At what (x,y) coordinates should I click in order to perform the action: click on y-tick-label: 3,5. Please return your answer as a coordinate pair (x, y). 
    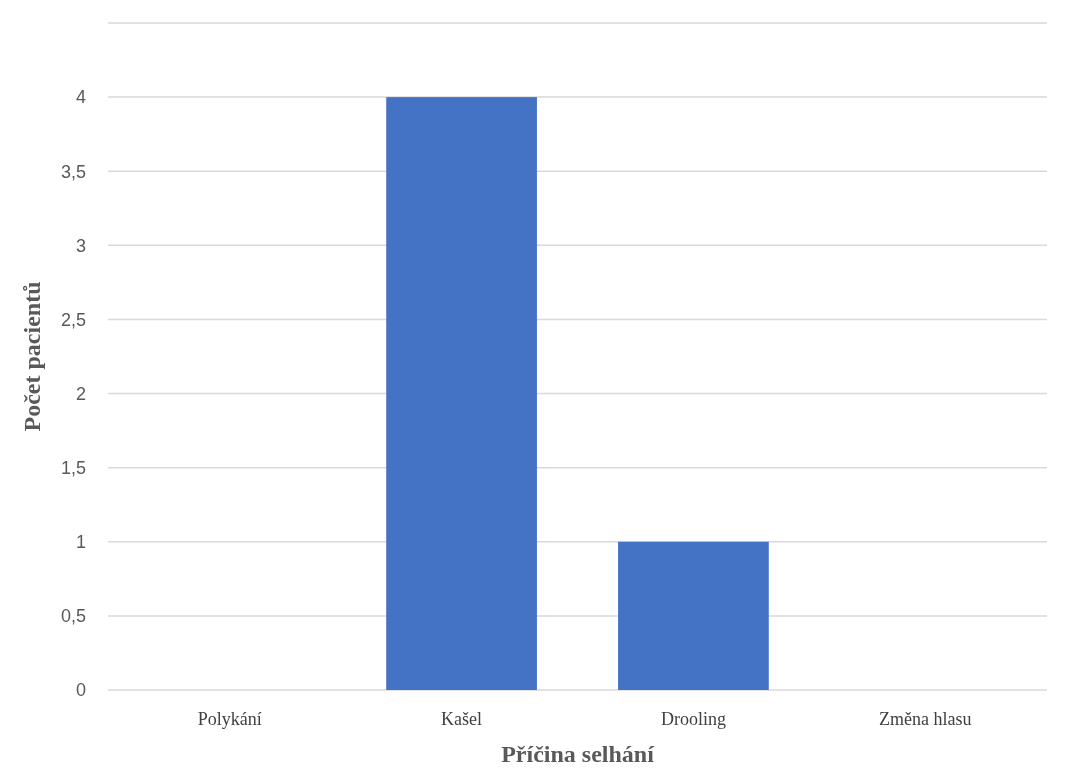
    Looking at the image, I should click on (73, 171).